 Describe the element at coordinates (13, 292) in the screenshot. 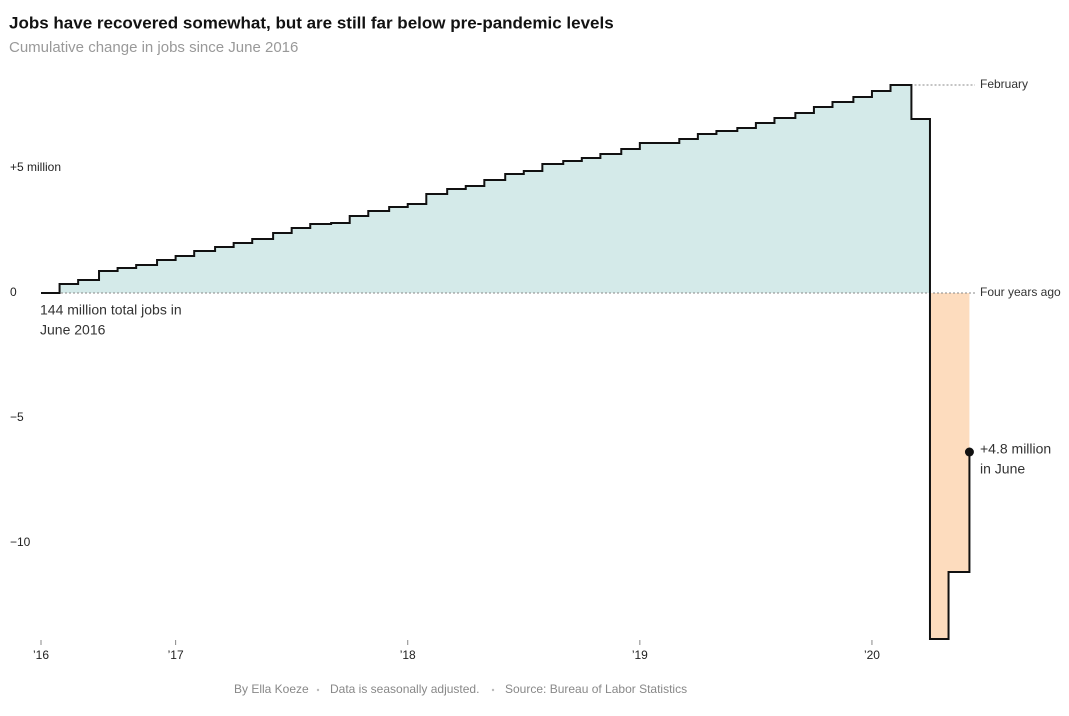

I see `y-tick-label: 0` at that location.